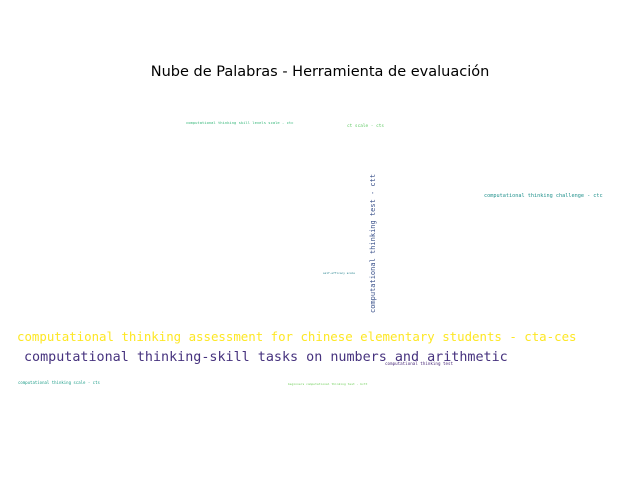  I want to click on word-cloud-term: computational thinking test, so click(419, 363).